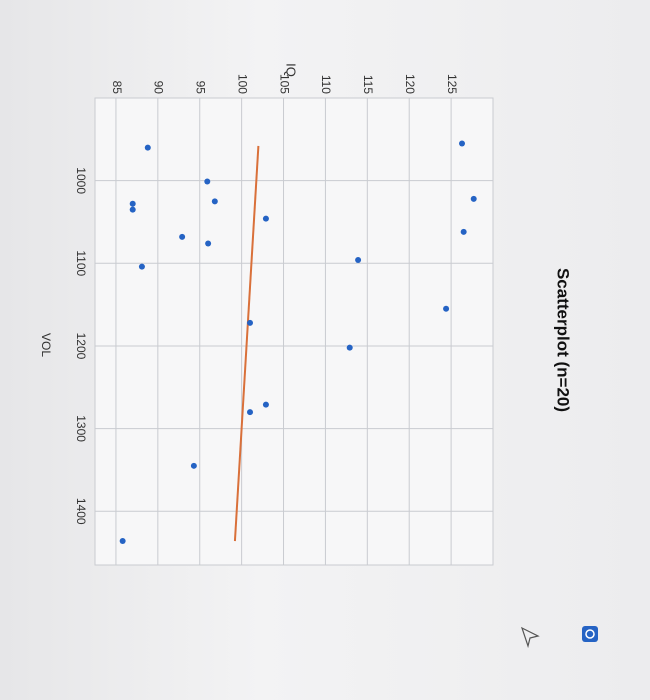  Describe the element at coordinates (81, 346) in the screenshot. I see `x-tick-label: 1200` at that location.